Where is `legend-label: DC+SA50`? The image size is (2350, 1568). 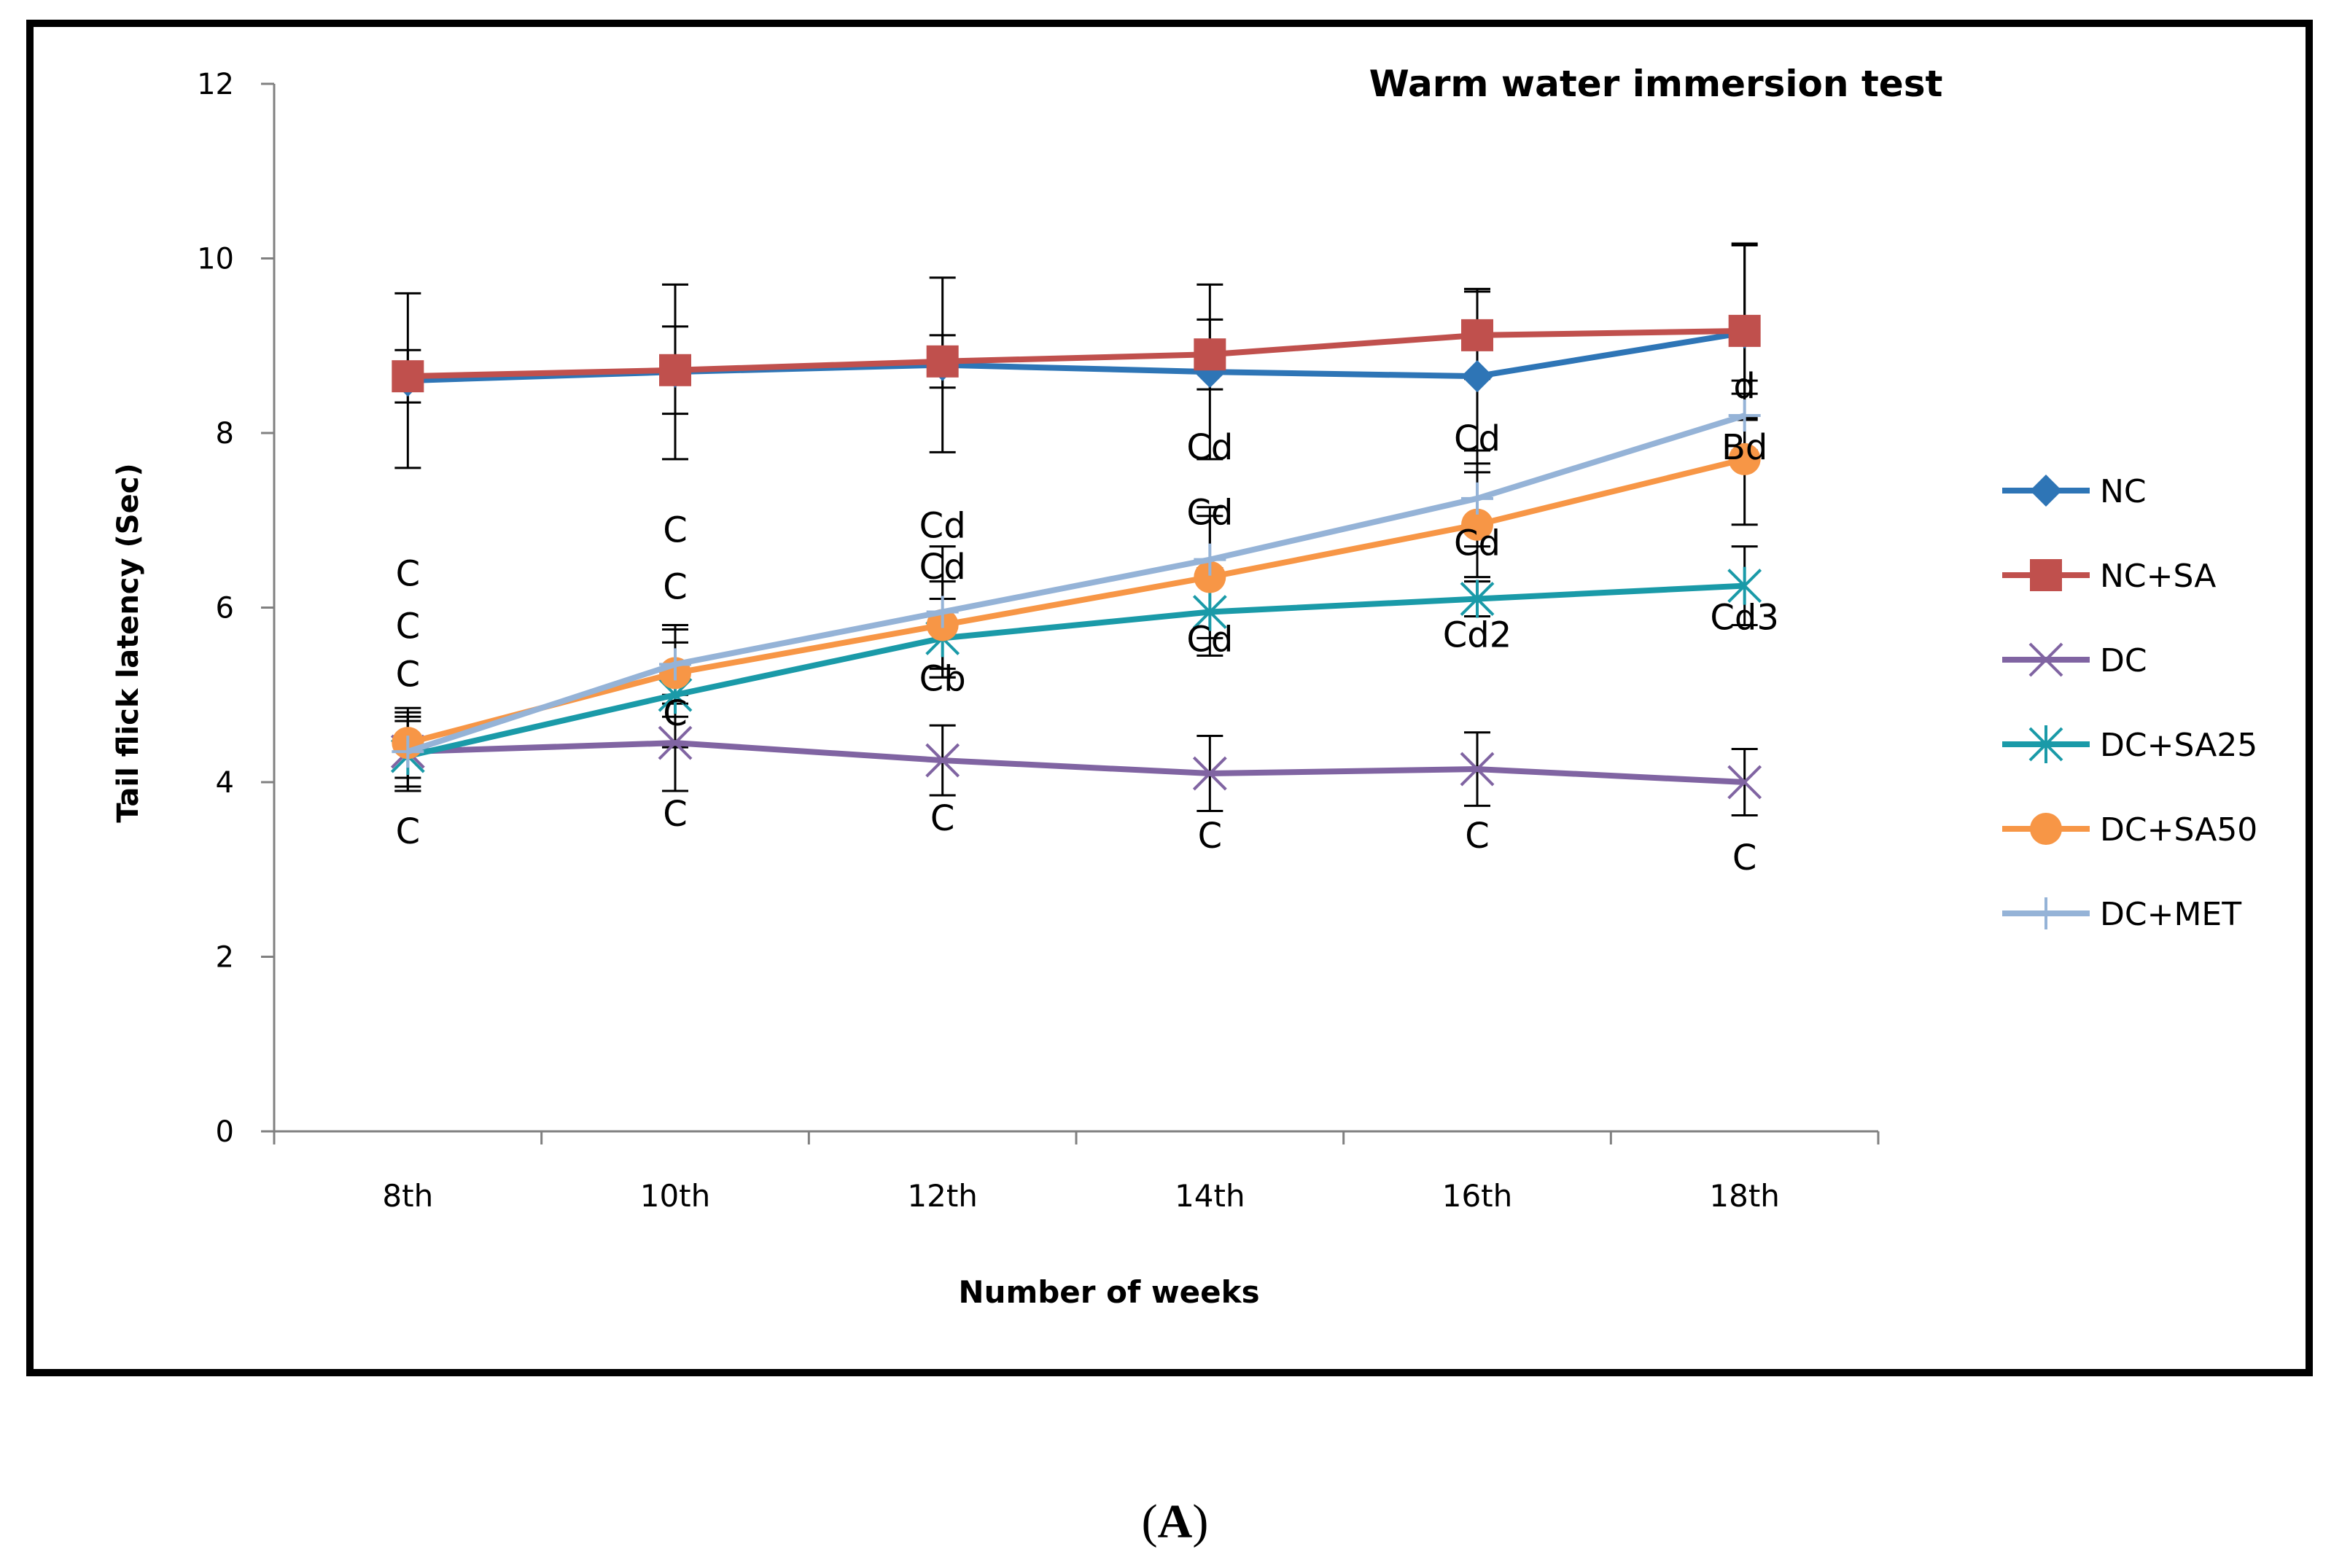
legend-label: DC+SA50 is located at coordinates (2178, 830).